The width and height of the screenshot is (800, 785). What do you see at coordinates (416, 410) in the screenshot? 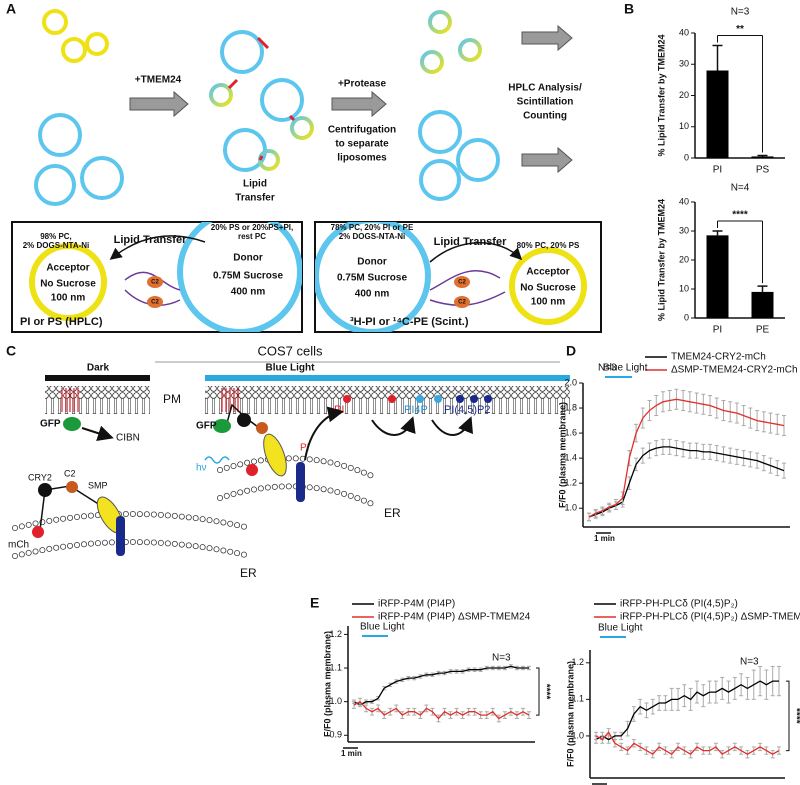
I see `lipid-label: PI4P` at bounding box center [416, 410].